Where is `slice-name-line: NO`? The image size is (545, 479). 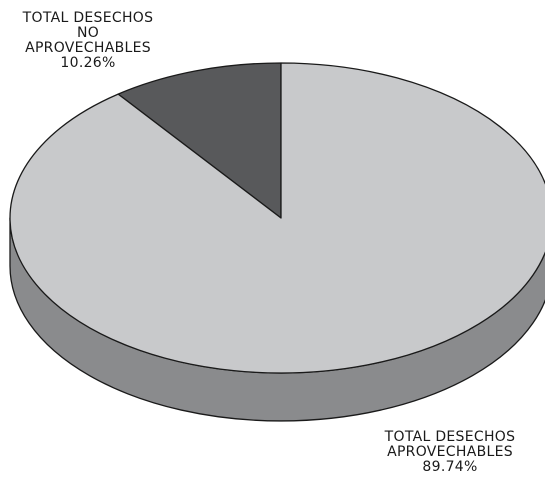
slice-name-line: NO is located at coordinates (88, 33).